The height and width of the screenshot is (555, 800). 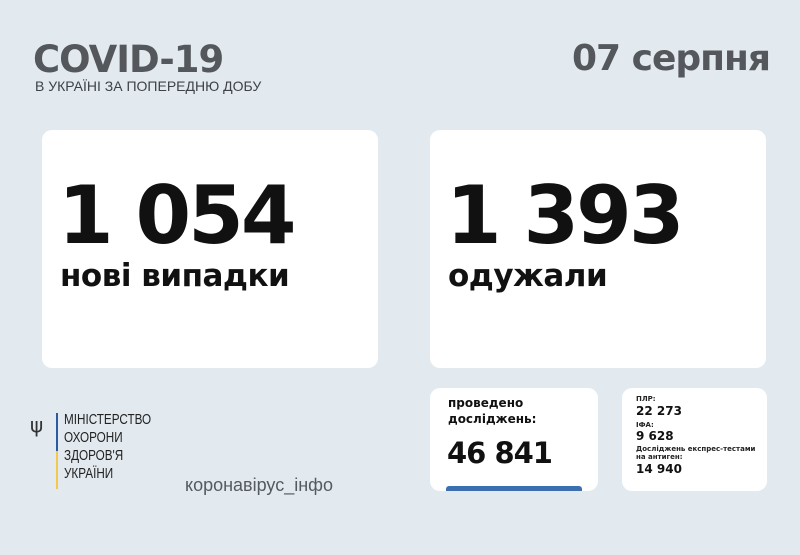 What do you see at coordinates (57, 451) in the screenshot?
I see `flag-stripe` at bounding box center [57, 451].